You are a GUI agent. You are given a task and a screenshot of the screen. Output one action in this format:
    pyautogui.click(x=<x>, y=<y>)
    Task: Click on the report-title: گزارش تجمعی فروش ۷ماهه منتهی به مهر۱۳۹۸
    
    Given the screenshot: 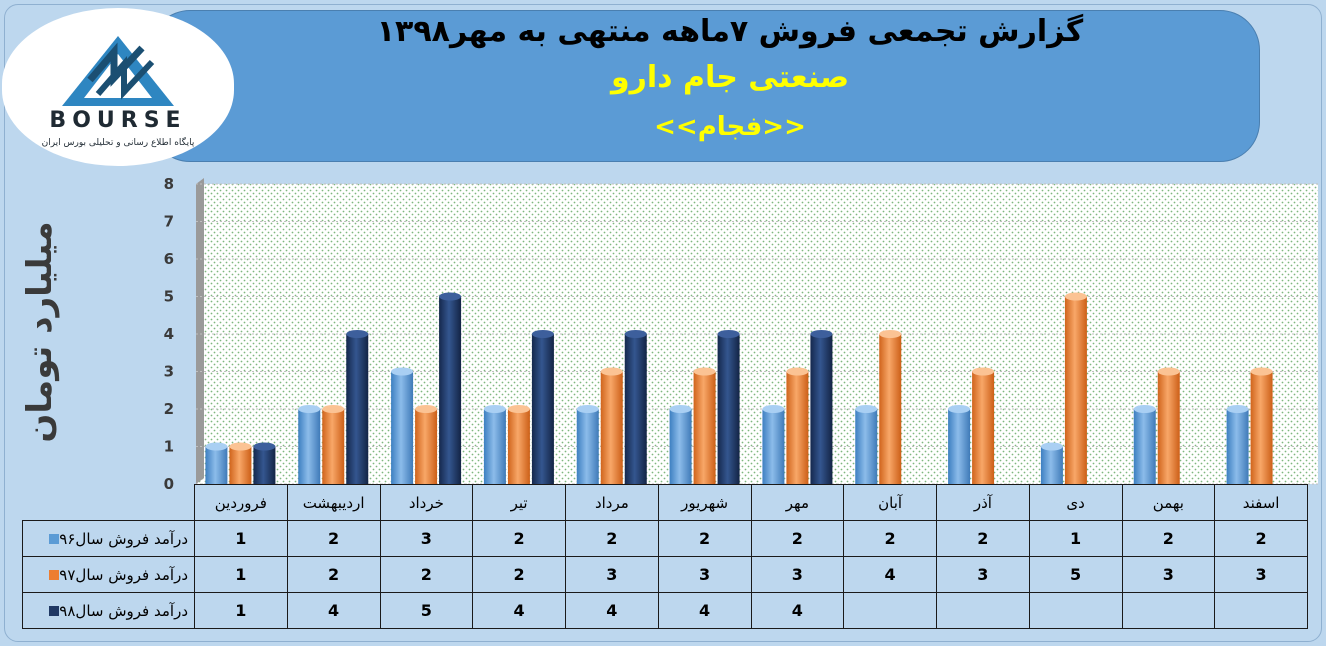 What is the action you would take?
    pyautogui.click(x=730, y=31)
    